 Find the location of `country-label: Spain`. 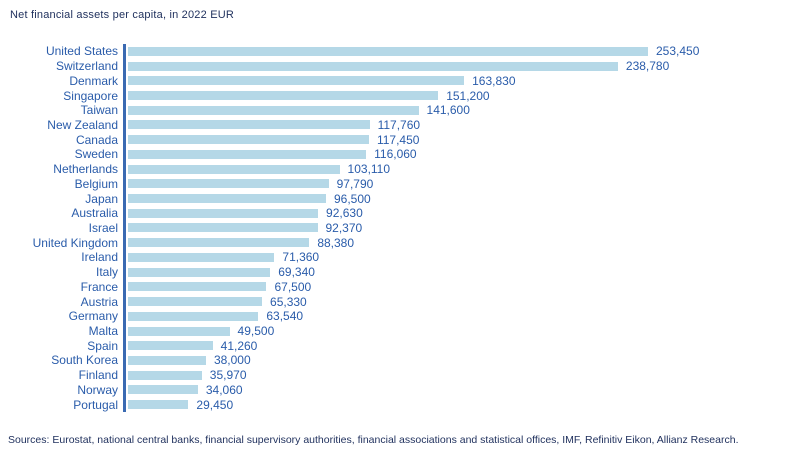

country-label: Spain is located at coordinates (102, 345).